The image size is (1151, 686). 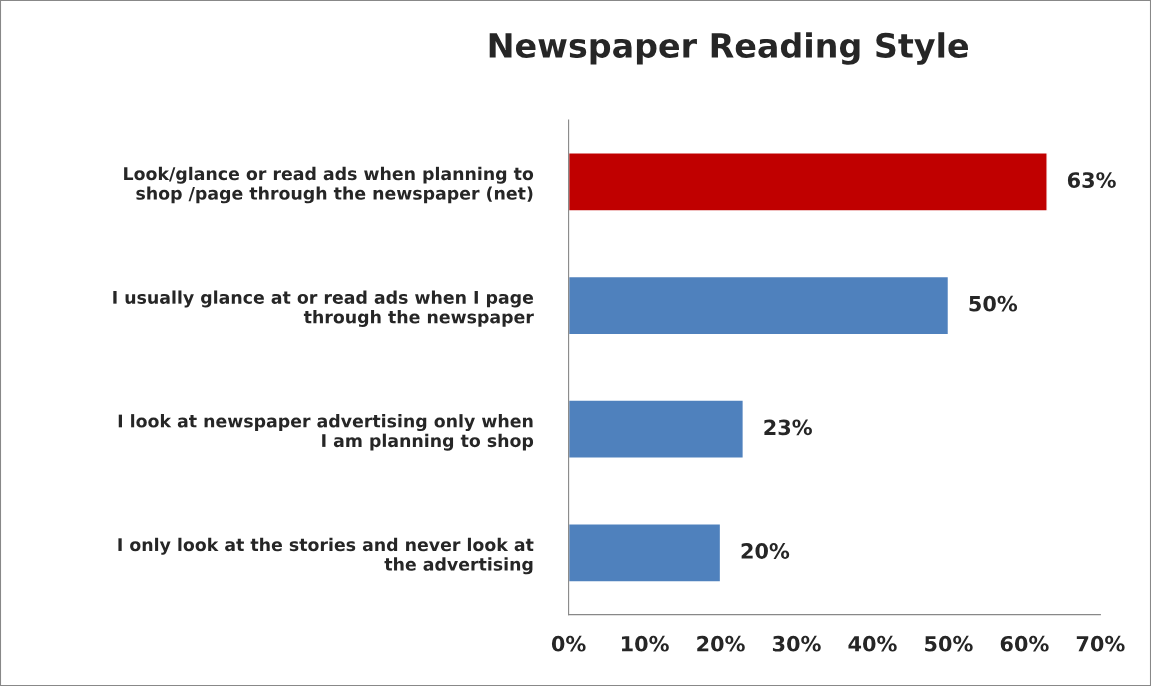 What do you see at coordinates (721, 643) in the screenshot?
I see `x-tick-label: 20%` at bounding box center [721, 643].